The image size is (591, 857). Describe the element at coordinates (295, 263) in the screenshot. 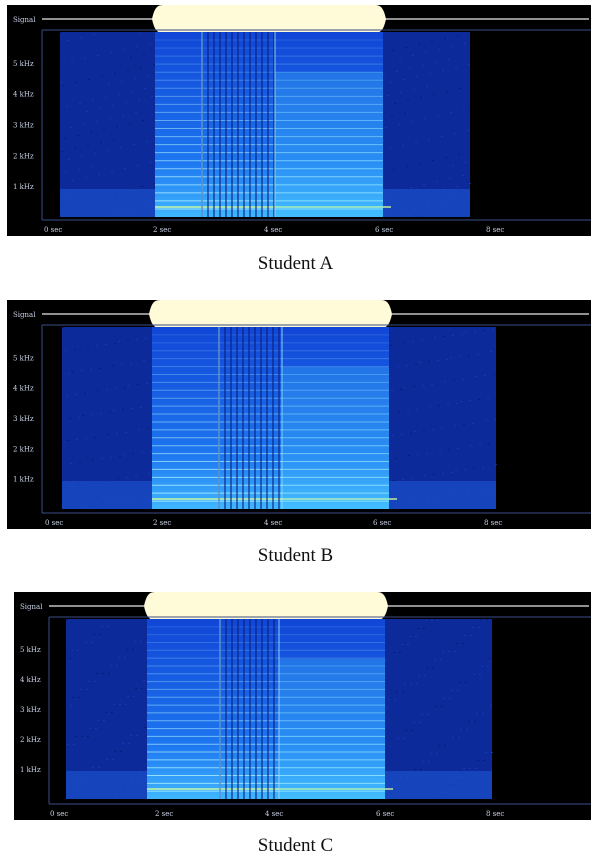

I see `caption-student-a: Student A` at that location.